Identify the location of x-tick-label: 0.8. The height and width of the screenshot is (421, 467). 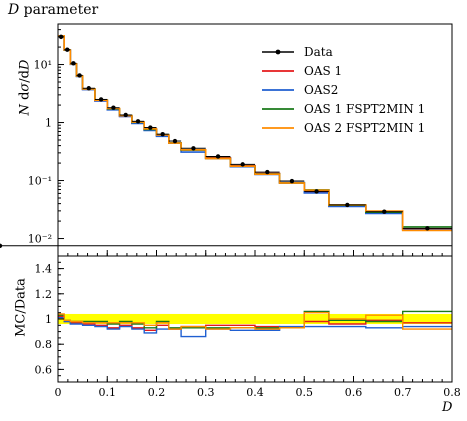
(452, 392).